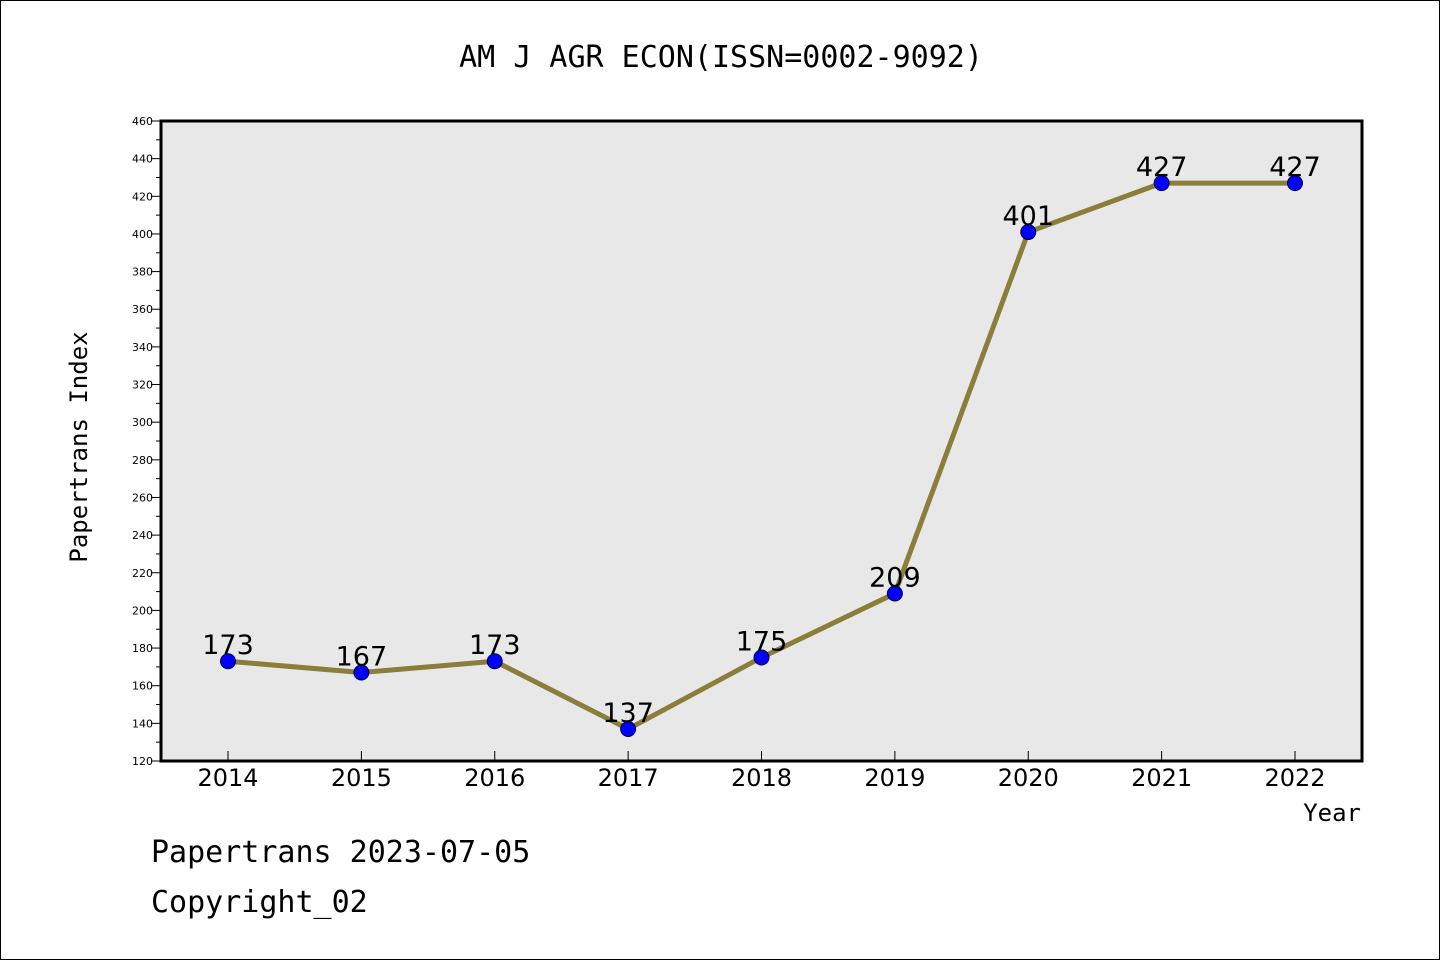  What do you see at coordinates (895, 577) in the screenshot?
I see `data-label: 209` at bounding box center [895, 577].